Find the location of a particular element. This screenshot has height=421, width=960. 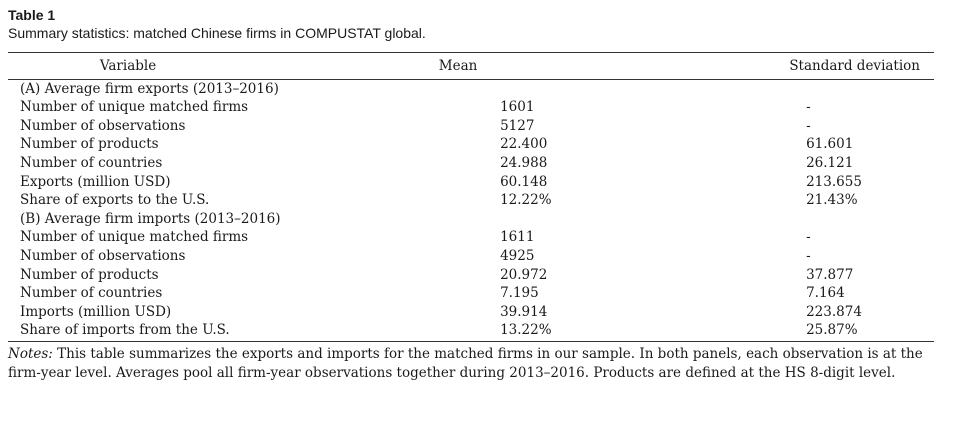

panel-a-heading-row: (A) Average firm exports (2013–2016) is located at coordinates (471, 88).